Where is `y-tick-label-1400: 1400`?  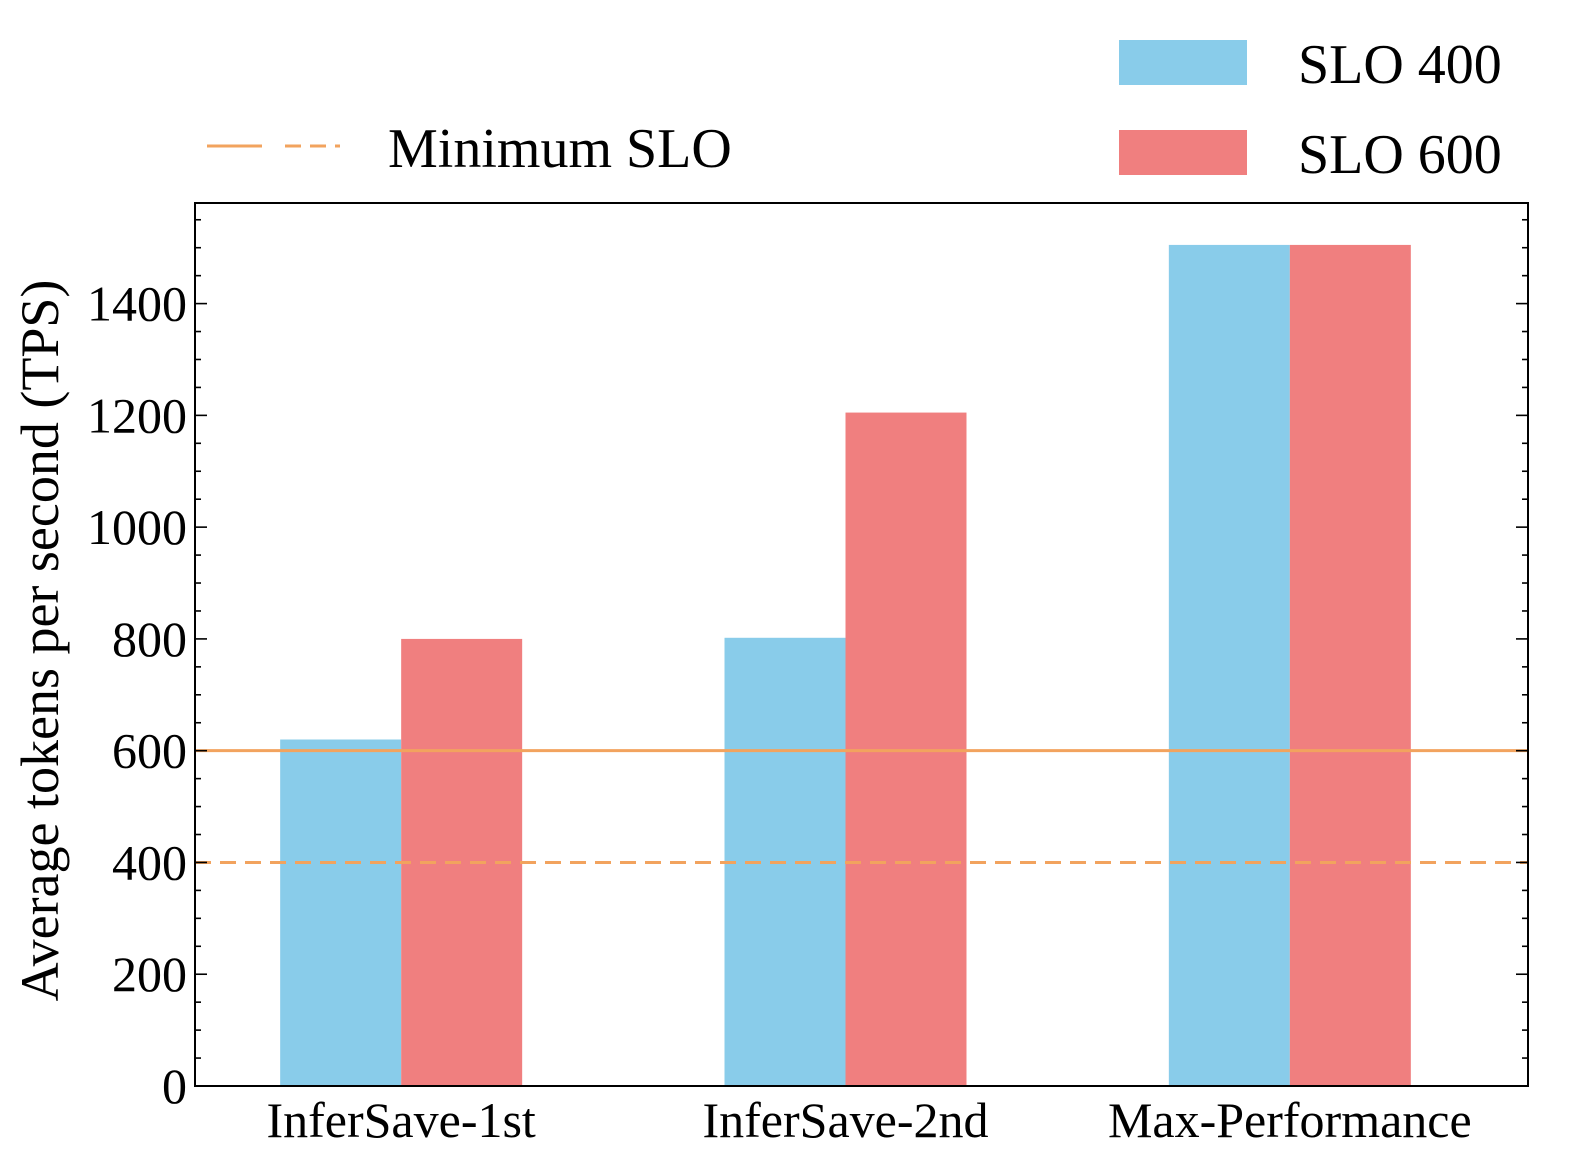
y-tick-label-1400: 1400 is located at coordinates (137, 304).